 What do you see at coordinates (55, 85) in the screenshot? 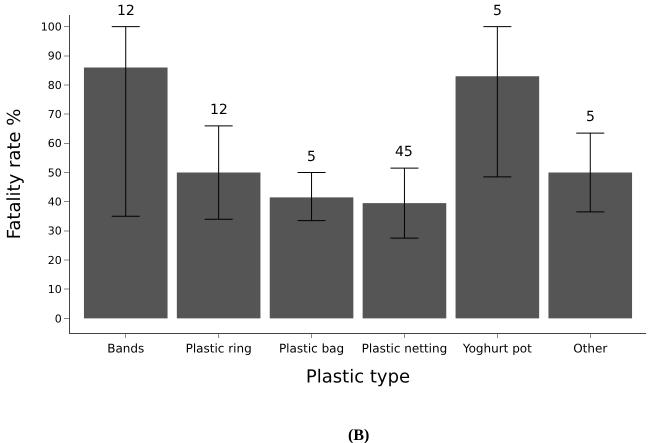
I see `y-tick-label: 80` at bounding box center [55, 85].